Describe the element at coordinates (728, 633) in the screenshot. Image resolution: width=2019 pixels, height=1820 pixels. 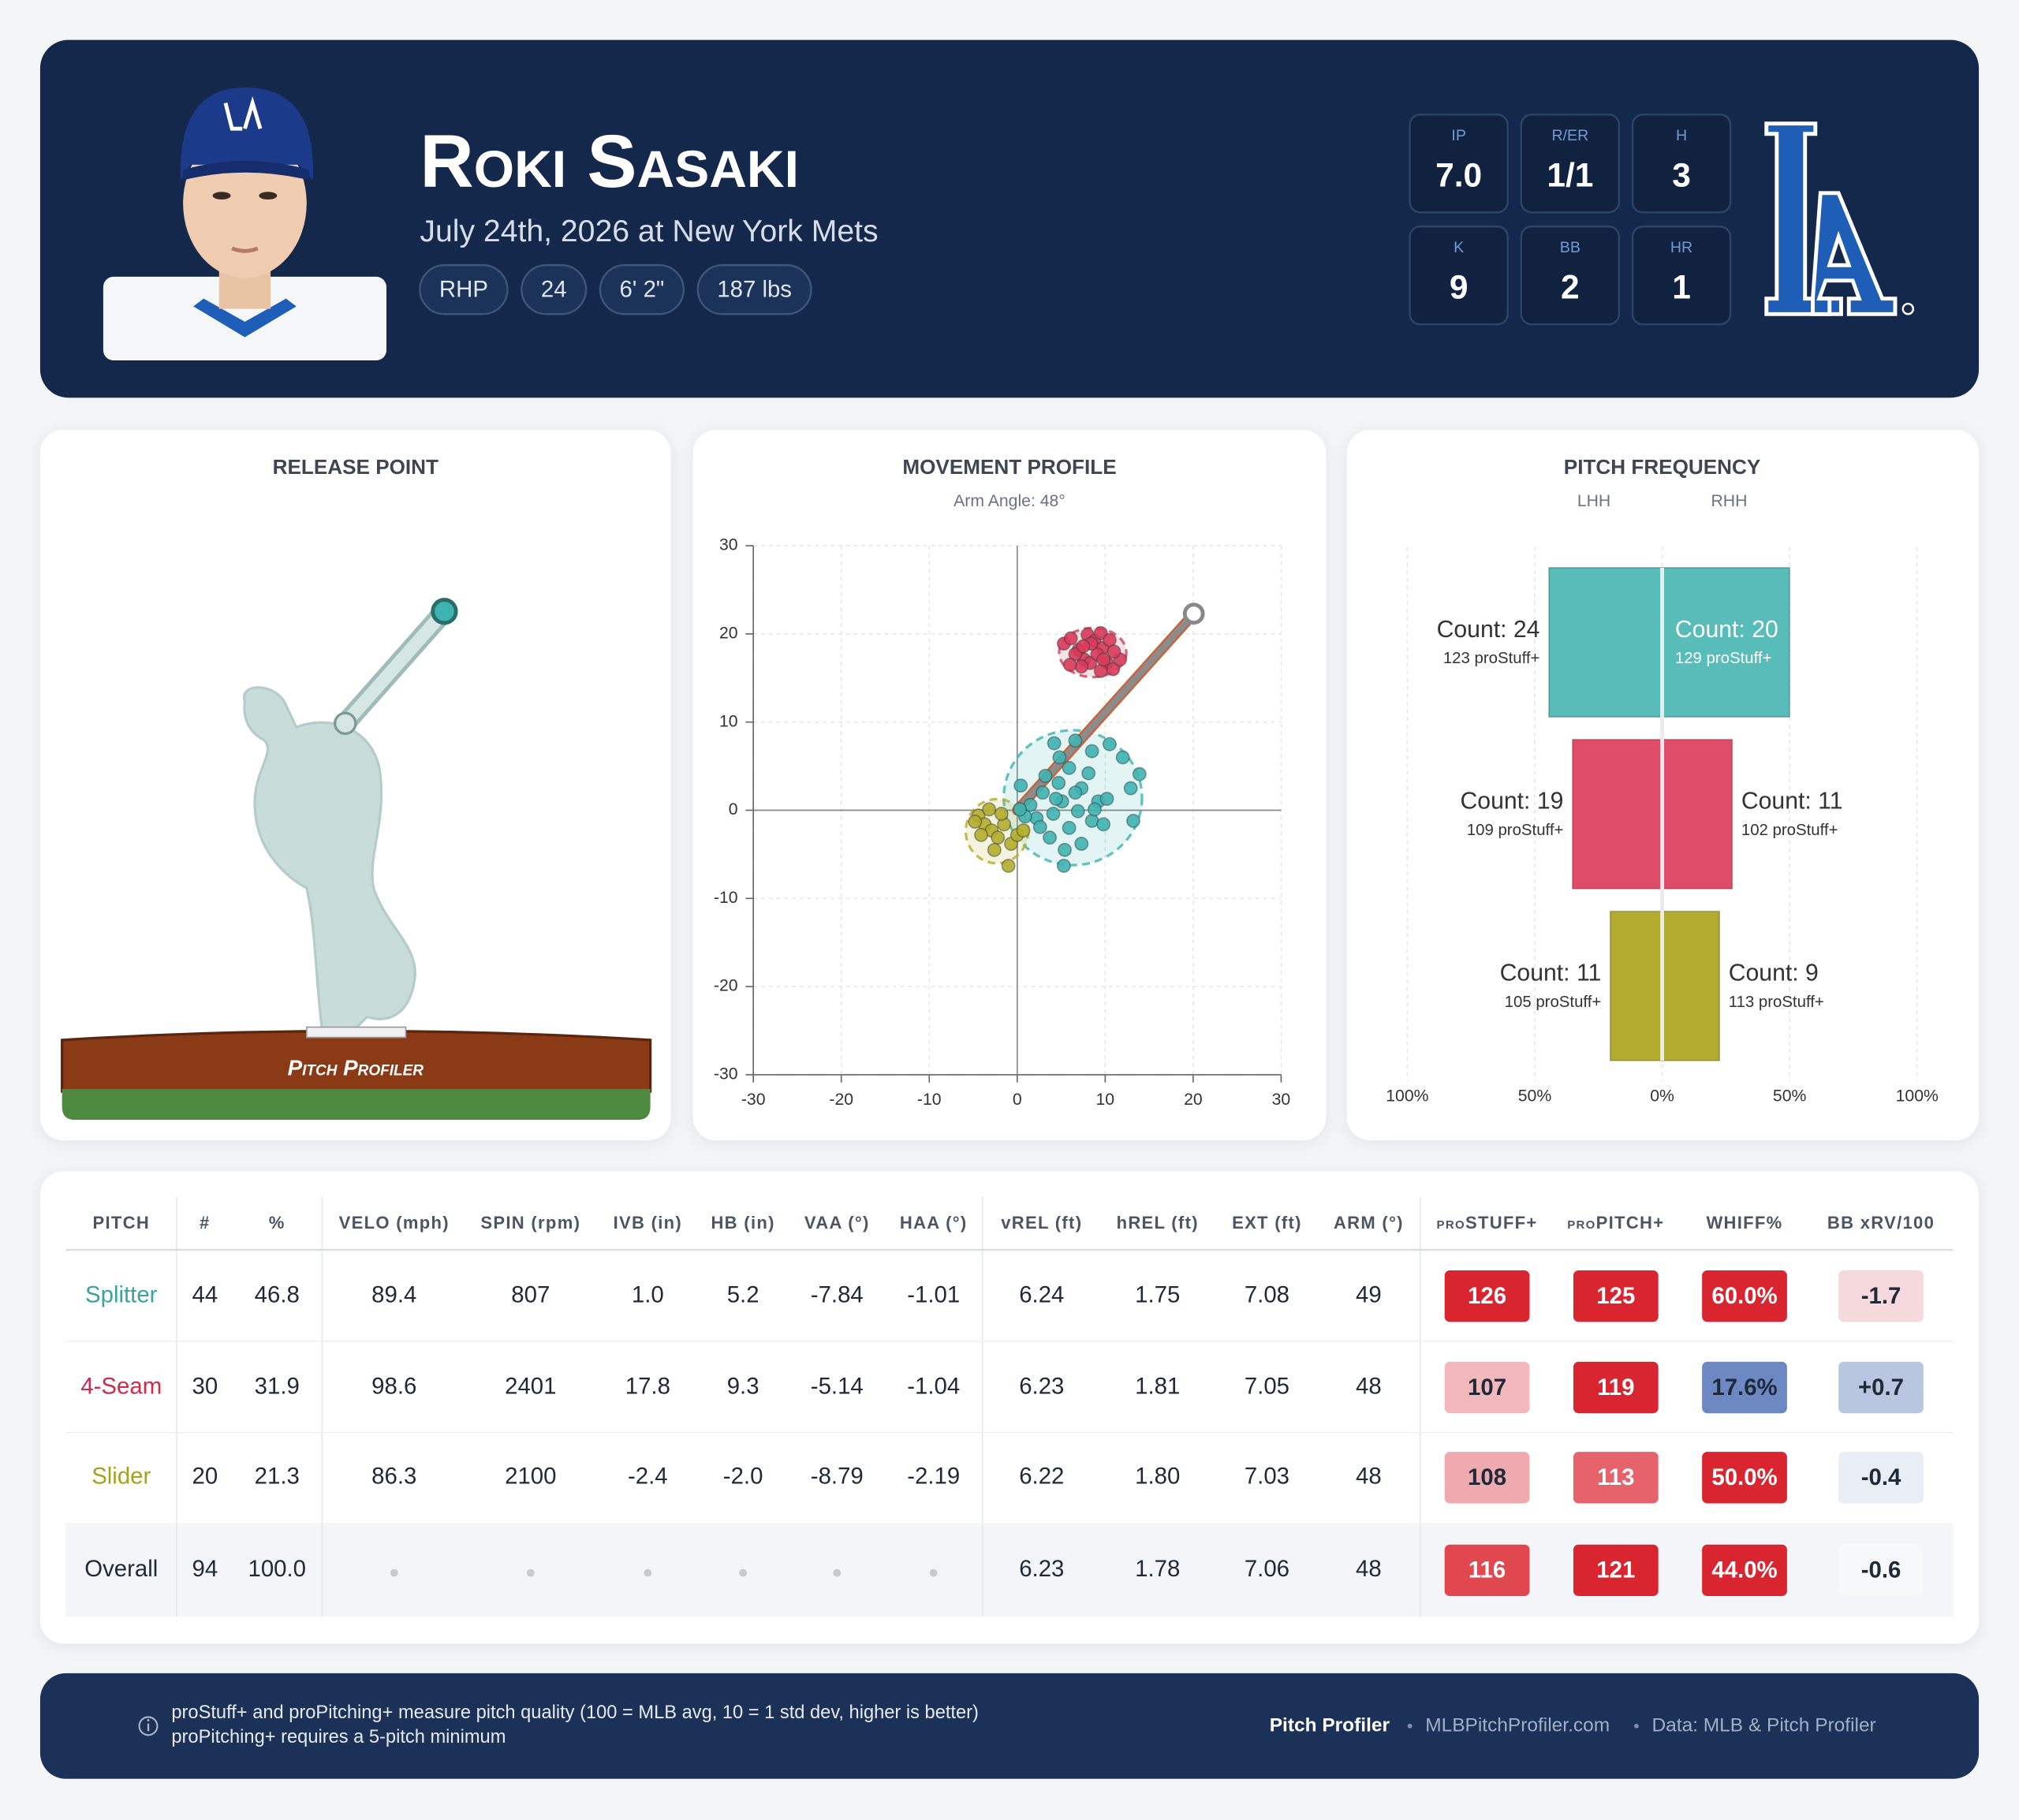
I see `y-tick-label: 20` at that location.